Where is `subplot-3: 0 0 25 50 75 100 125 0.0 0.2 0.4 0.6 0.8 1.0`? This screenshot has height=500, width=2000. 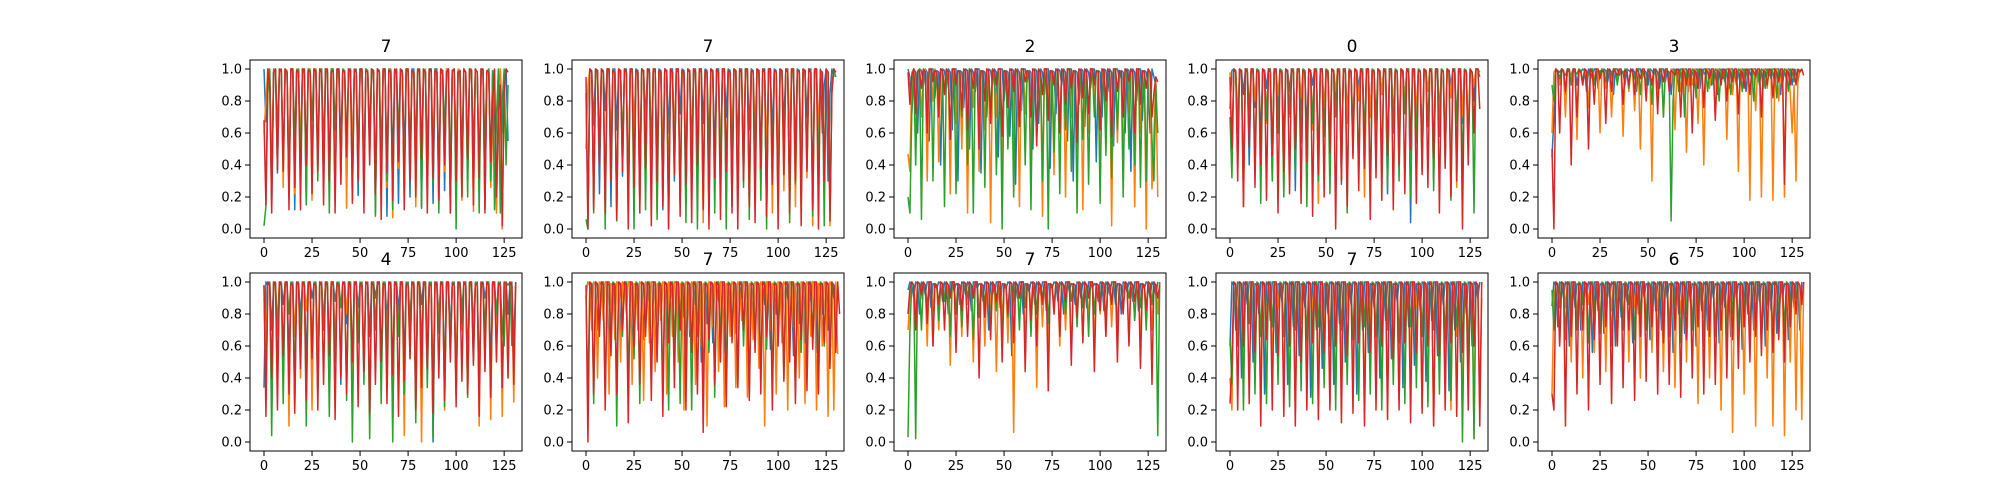 subplot-3: 0 0 25 50 75 100 125 0.0 0.2 0.4 0.6 0.8 1.0 is located at coordinates (1338, 149).